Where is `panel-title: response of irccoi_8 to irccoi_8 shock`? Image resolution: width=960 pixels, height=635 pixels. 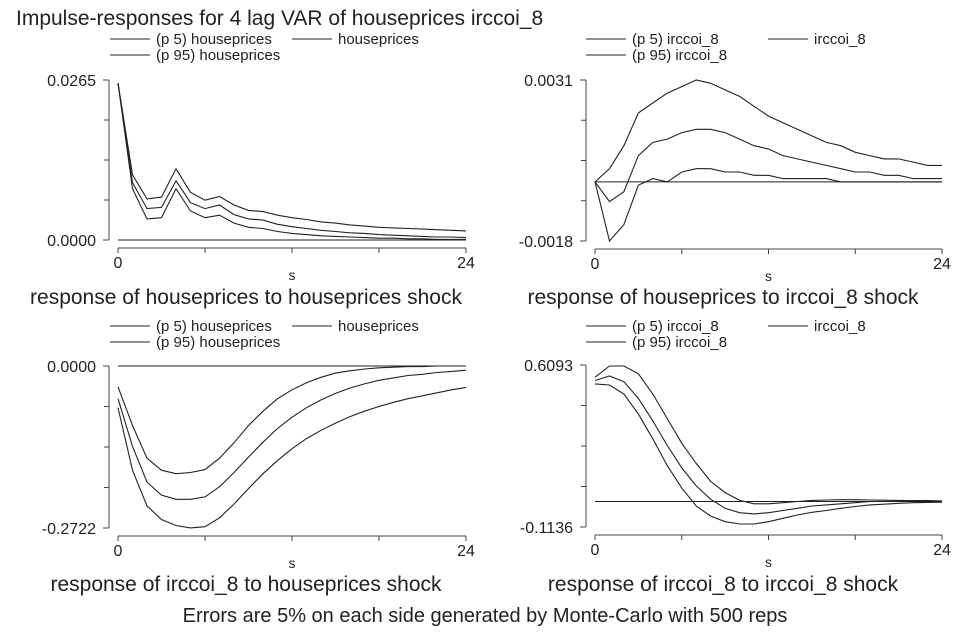
panel-title: response of irccoi_8 to irccoi_8 shock is located at coordinates (723, 584).